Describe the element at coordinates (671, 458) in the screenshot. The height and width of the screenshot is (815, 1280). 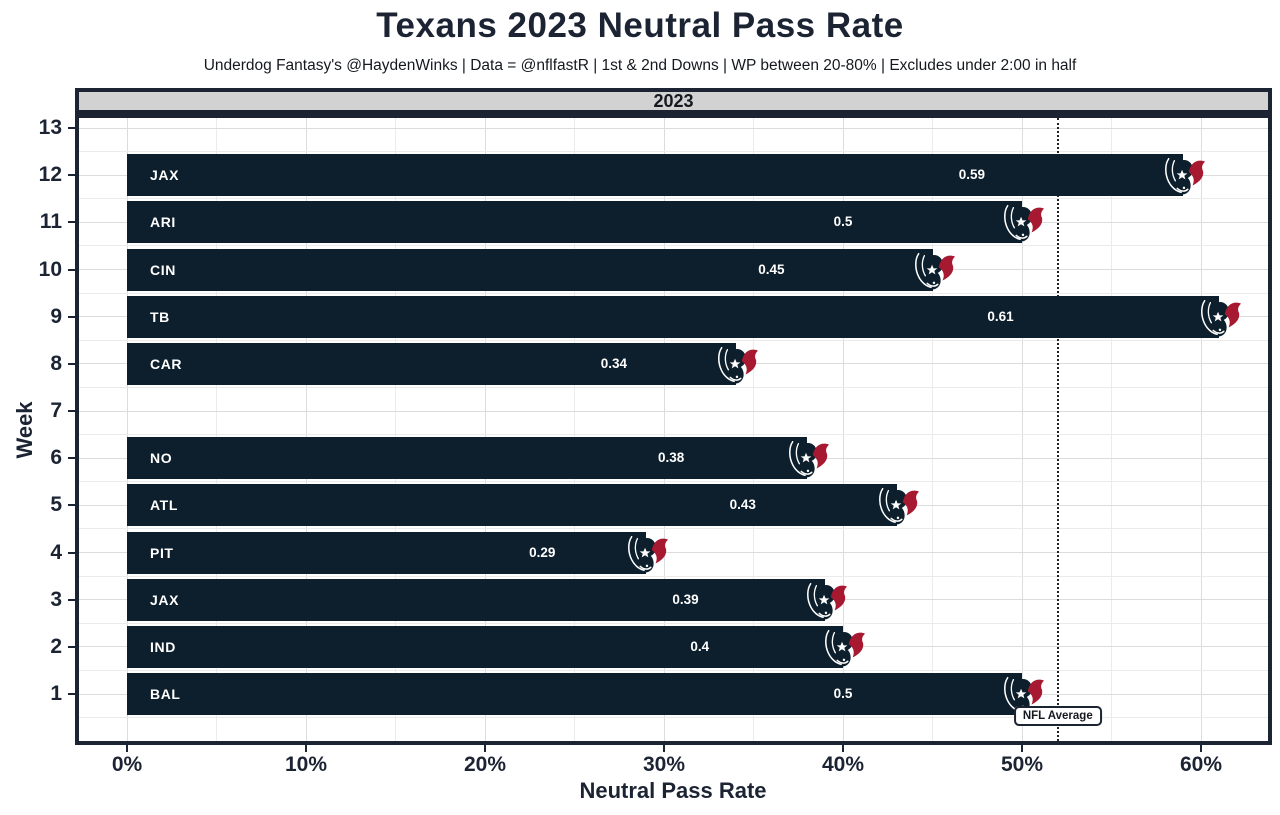
I see `bar-value-label: 0.38` at that location.